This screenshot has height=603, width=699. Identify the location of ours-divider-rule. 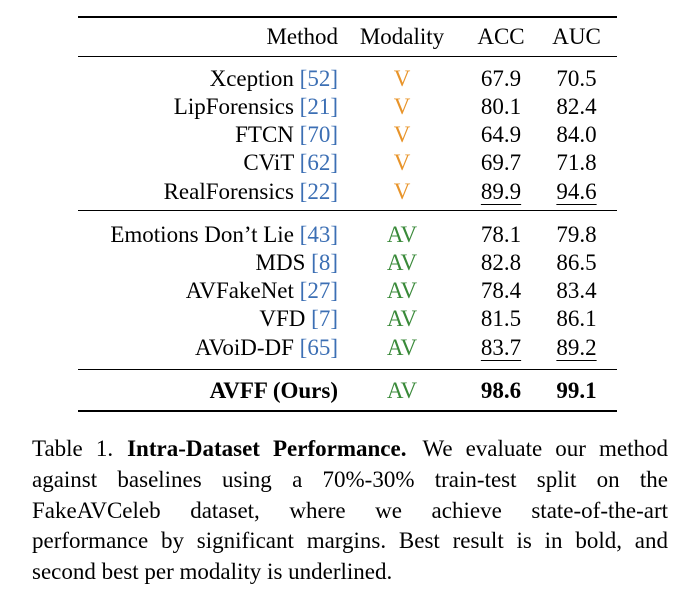
(347, 369).